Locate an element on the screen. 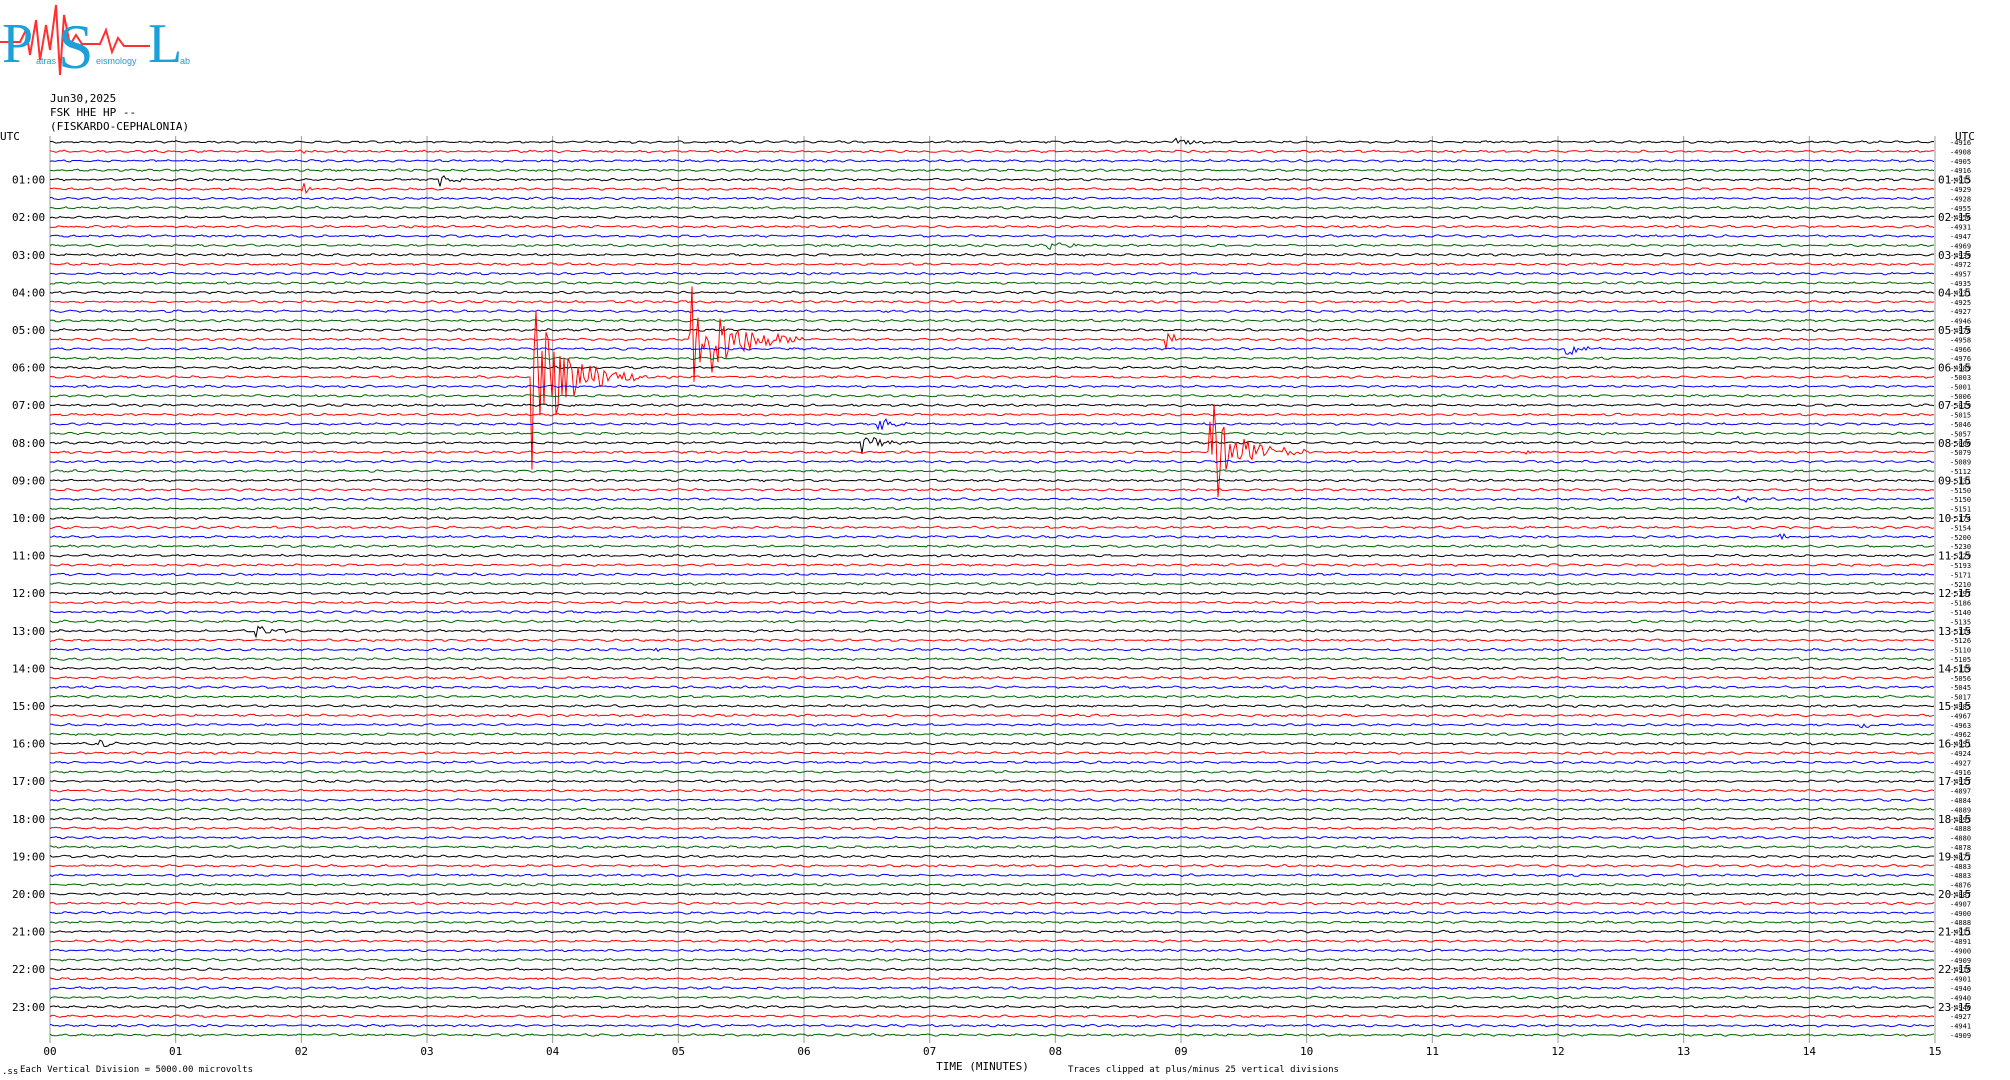  trace-offset-label: -4939 is located at coordinates (1960, 256).